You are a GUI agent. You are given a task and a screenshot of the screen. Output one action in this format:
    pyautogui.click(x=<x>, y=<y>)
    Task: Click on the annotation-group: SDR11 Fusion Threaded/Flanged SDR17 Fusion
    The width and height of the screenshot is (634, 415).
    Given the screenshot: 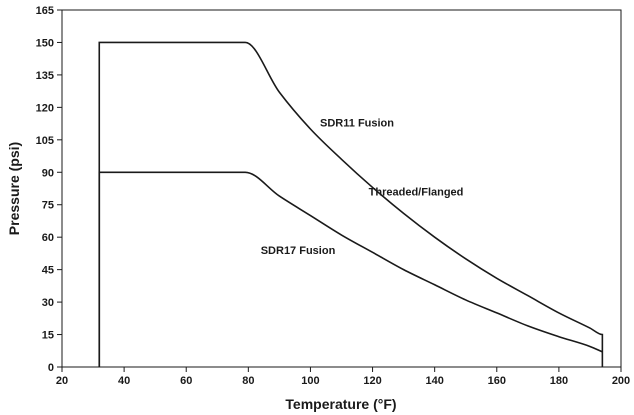 What is the action you would take?
    pyautogui.click(x=362, y=188)
    